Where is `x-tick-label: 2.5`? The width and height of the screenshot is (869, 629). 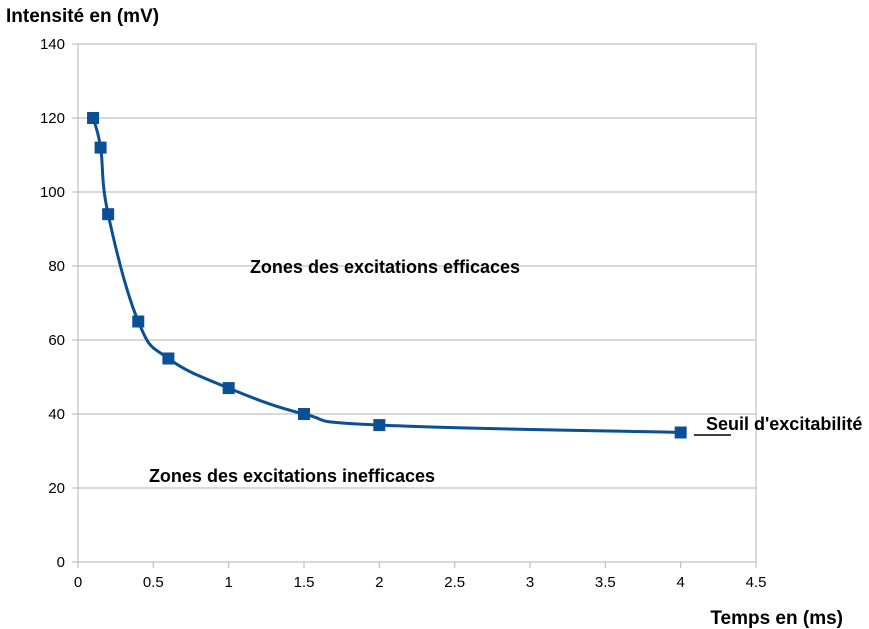 x-tick-label: 2.5 is located at coordinates (454, 582).